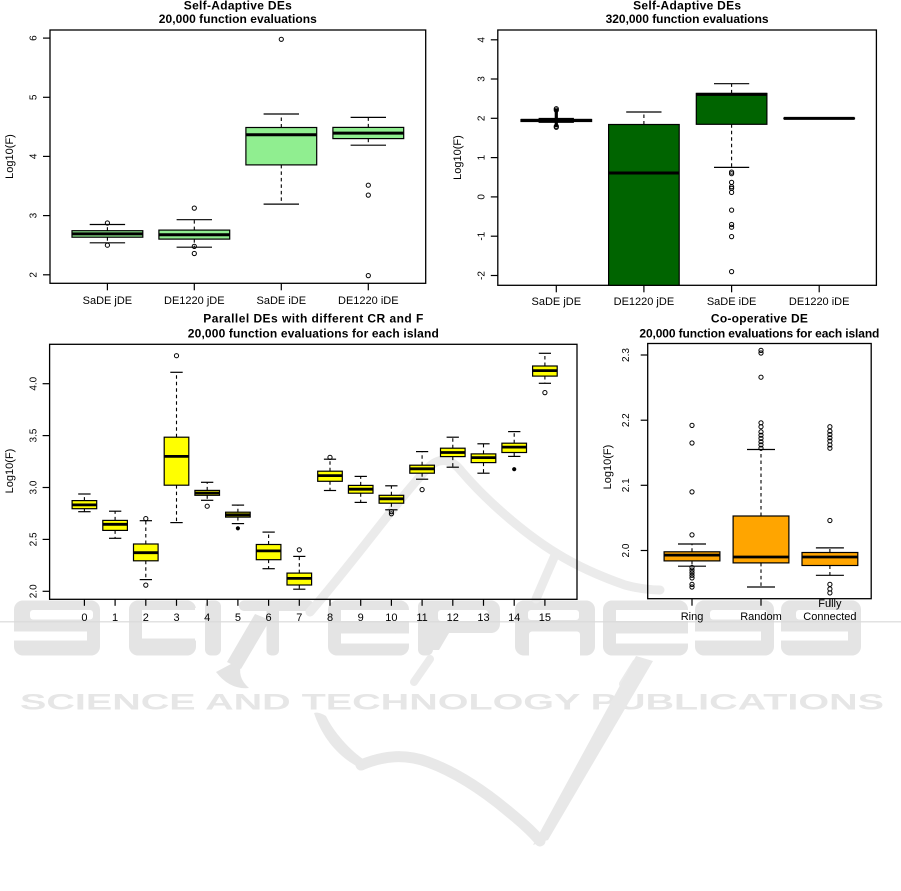  Describe the element at coordinates (545, 618) in the screenshot. I see `svg-text: 15` at that location.